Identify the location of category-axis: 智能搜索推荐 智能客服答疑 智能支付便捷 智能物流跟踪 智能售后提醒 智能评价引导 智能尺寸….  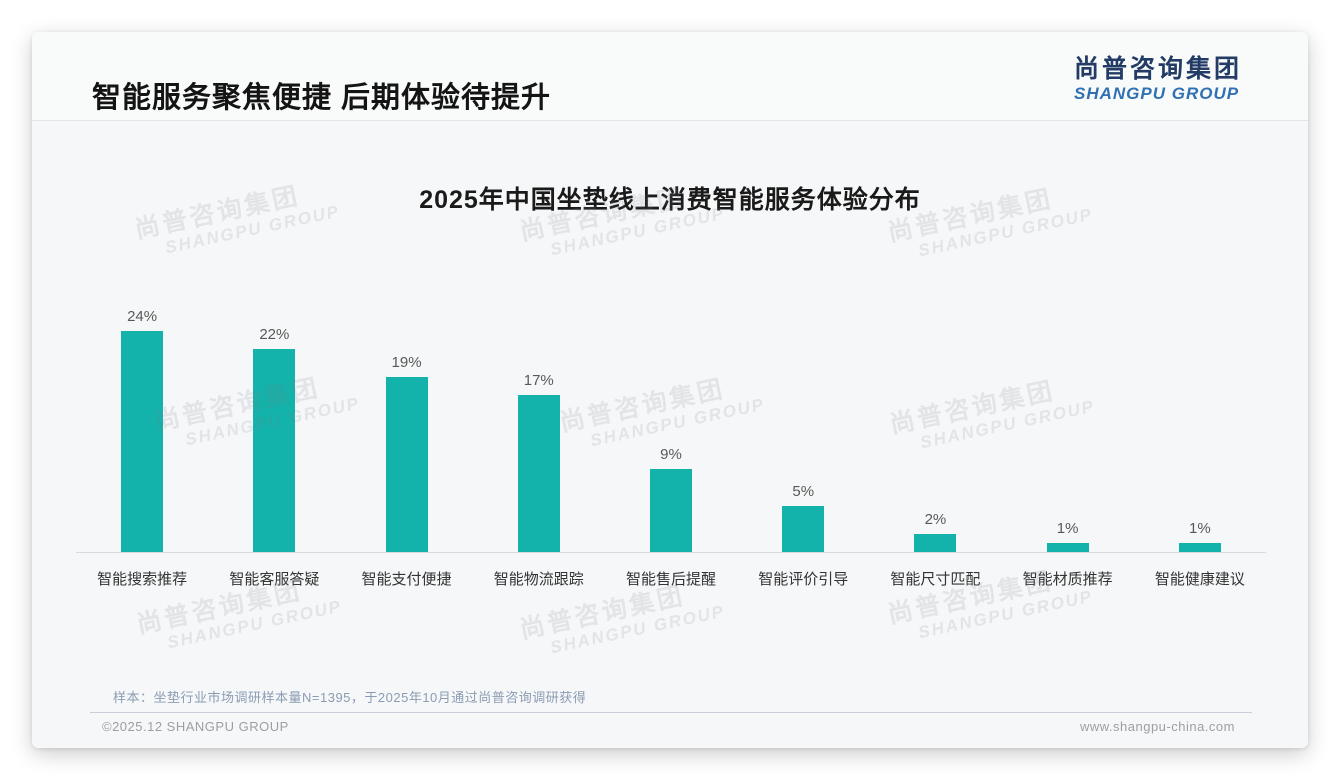
(671, 571).